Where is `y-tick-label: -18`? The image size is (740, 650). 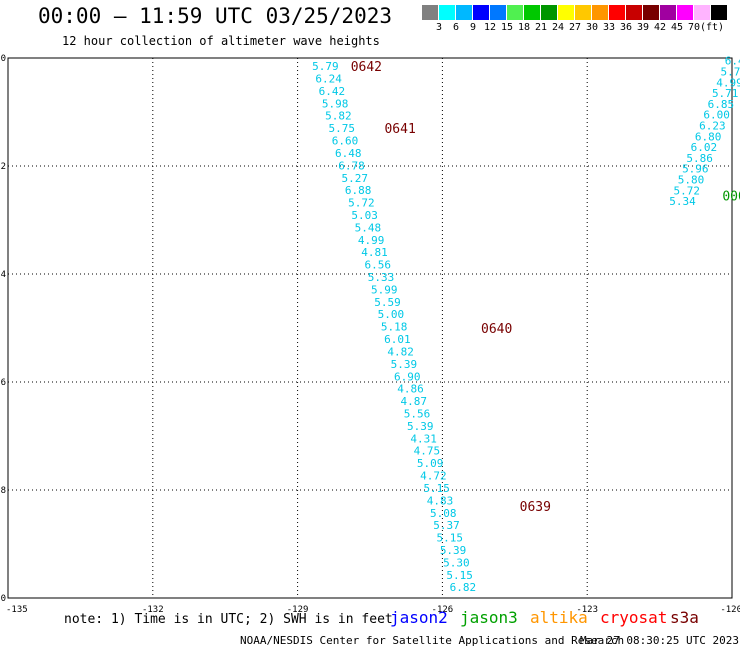 y-tick-label: -18 is located at coordinates (3, 491).